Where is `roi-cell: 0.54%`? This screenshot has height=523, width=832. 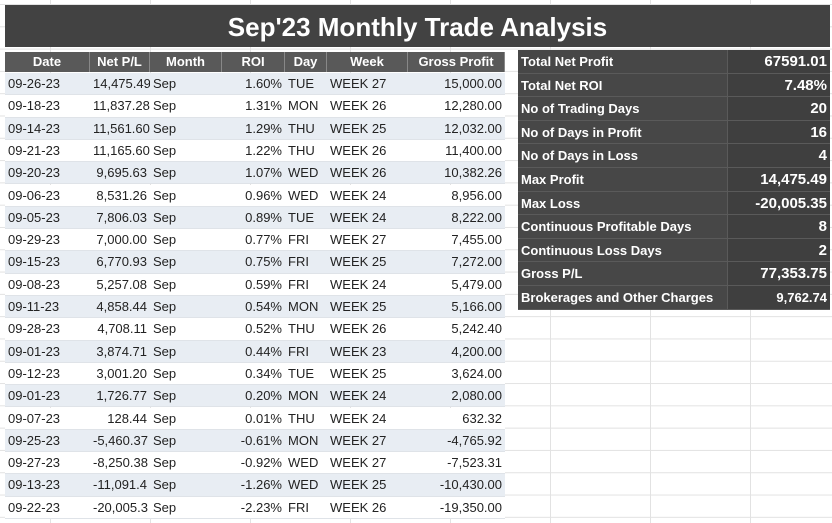
roi-cell: 0.54% is located at coordinates (253, 307).